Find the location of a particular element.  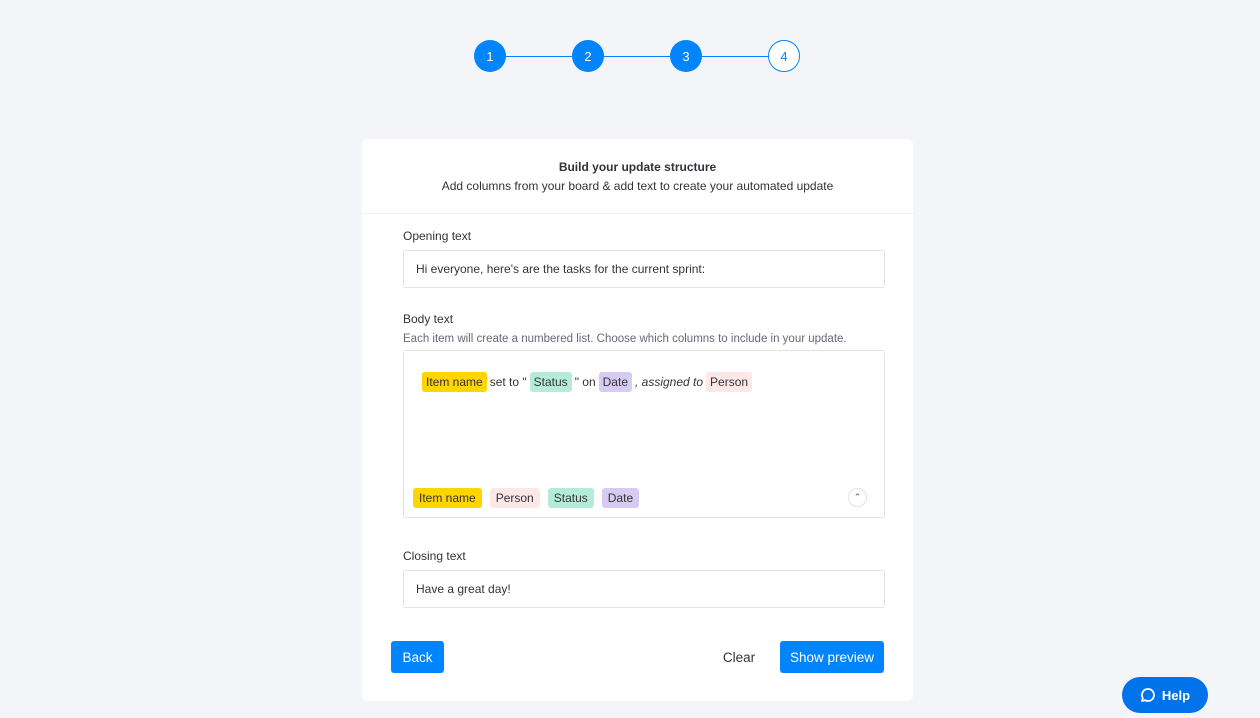

item-name-token: Item name is located at coordinates (454, 382).